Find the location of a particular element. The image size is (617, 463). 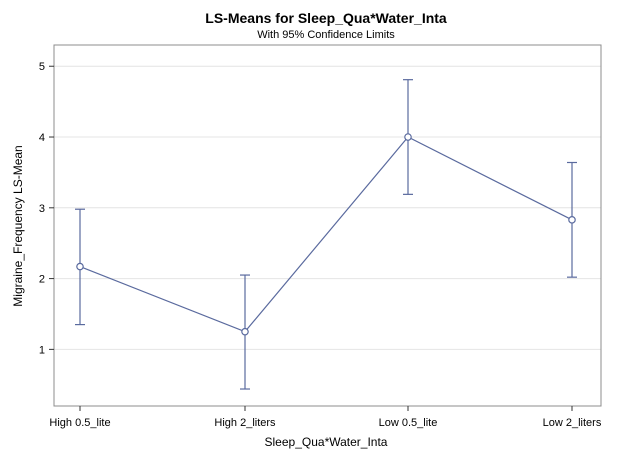

chart-subtitle: With 95% Confidence Limits is located at coordinates (326, 35).